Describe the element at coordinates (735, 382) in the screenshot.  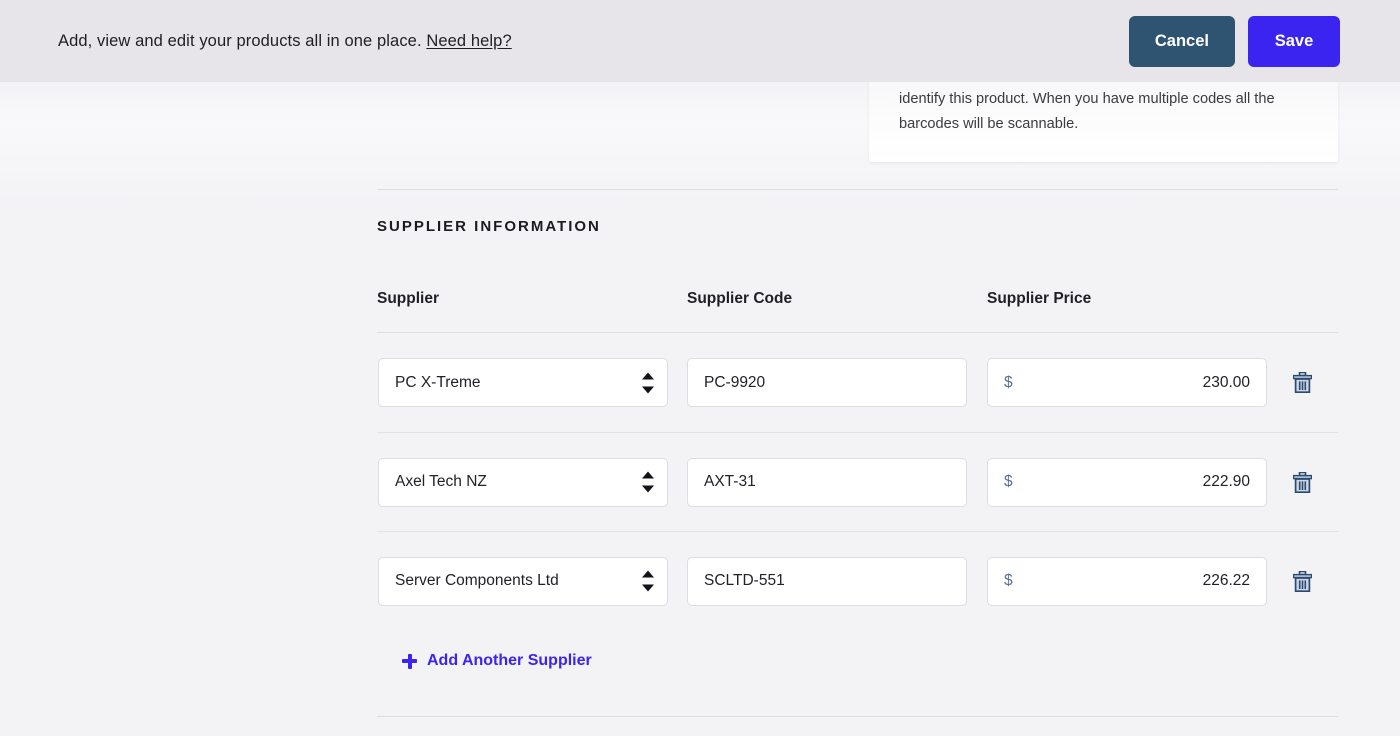
I see `supplier-code-value: PC-9920` at that location.